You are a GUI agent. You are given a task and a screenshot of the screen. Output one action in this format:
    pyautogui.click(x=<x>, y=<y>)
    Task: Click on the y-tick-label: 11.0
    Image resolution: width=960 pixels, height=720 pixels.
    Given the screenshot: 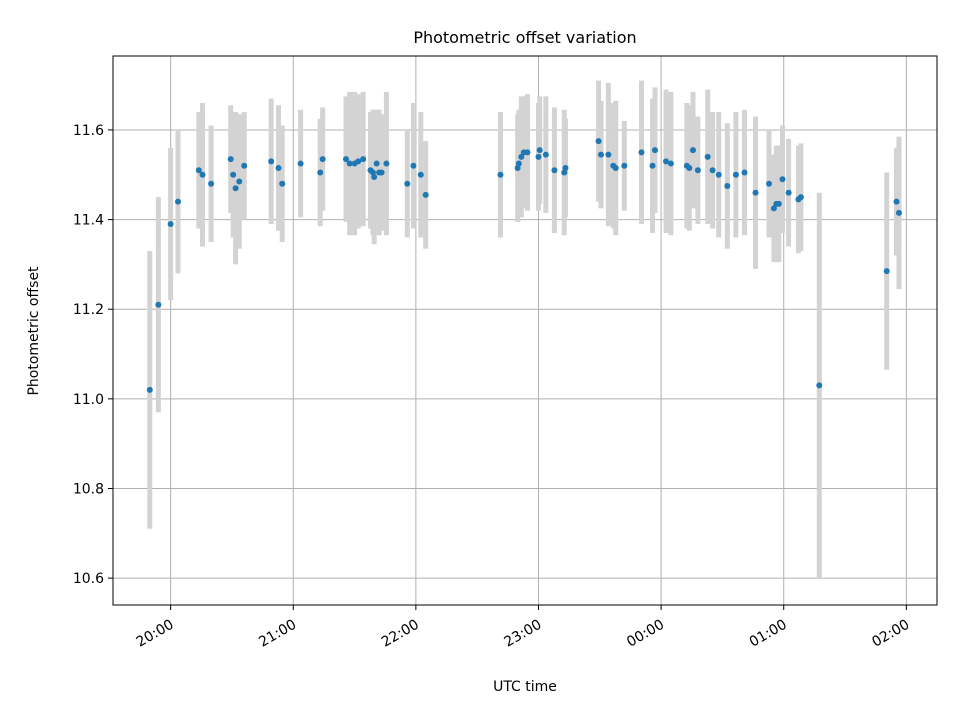 What is the action you would take?
    pyautogui.click(x=88, y=400)
    